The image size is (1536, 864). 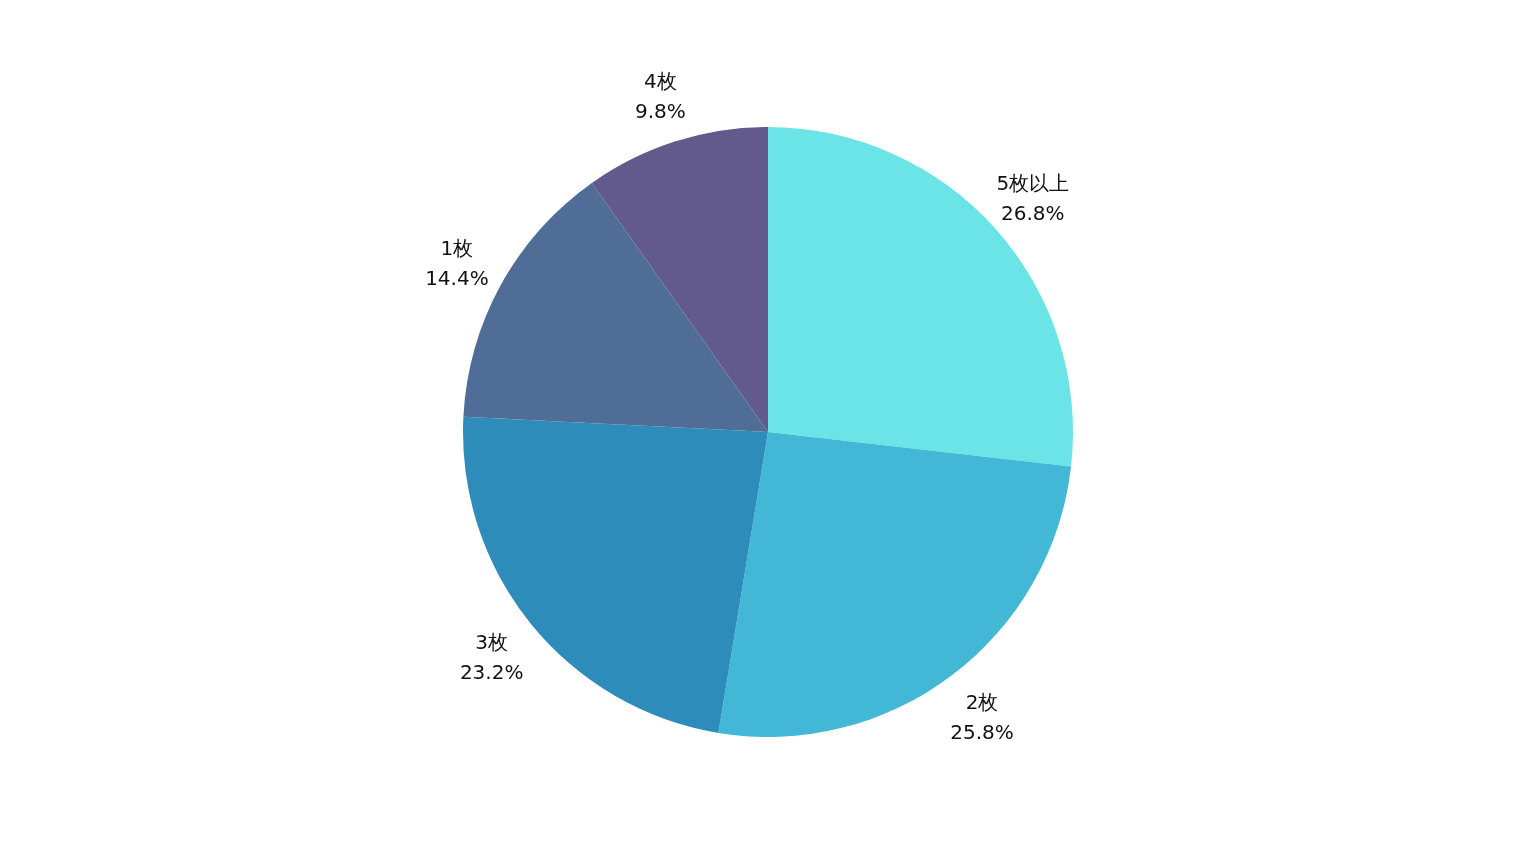 What do you see at coordinates (982, 732) in the screenshot?
I see `data-label: 25.8%` at bounding box center [982, 732].